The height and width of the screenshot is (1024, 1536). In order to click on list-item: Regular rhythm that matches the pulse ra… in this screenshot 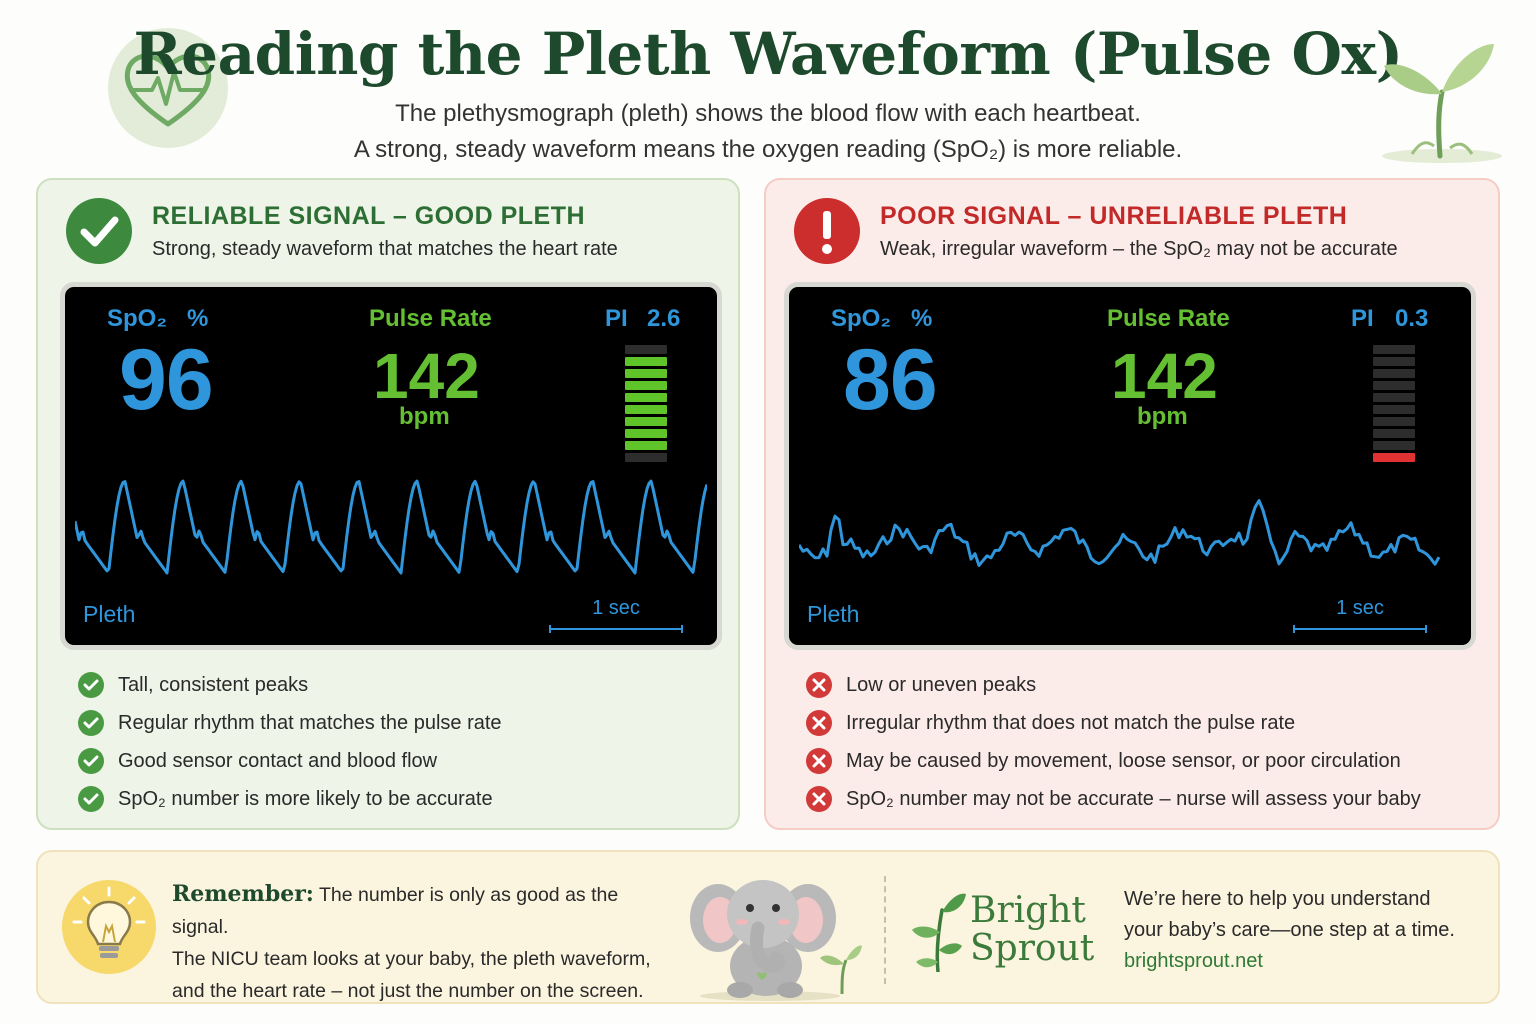, I will do `click(290, 723)`.